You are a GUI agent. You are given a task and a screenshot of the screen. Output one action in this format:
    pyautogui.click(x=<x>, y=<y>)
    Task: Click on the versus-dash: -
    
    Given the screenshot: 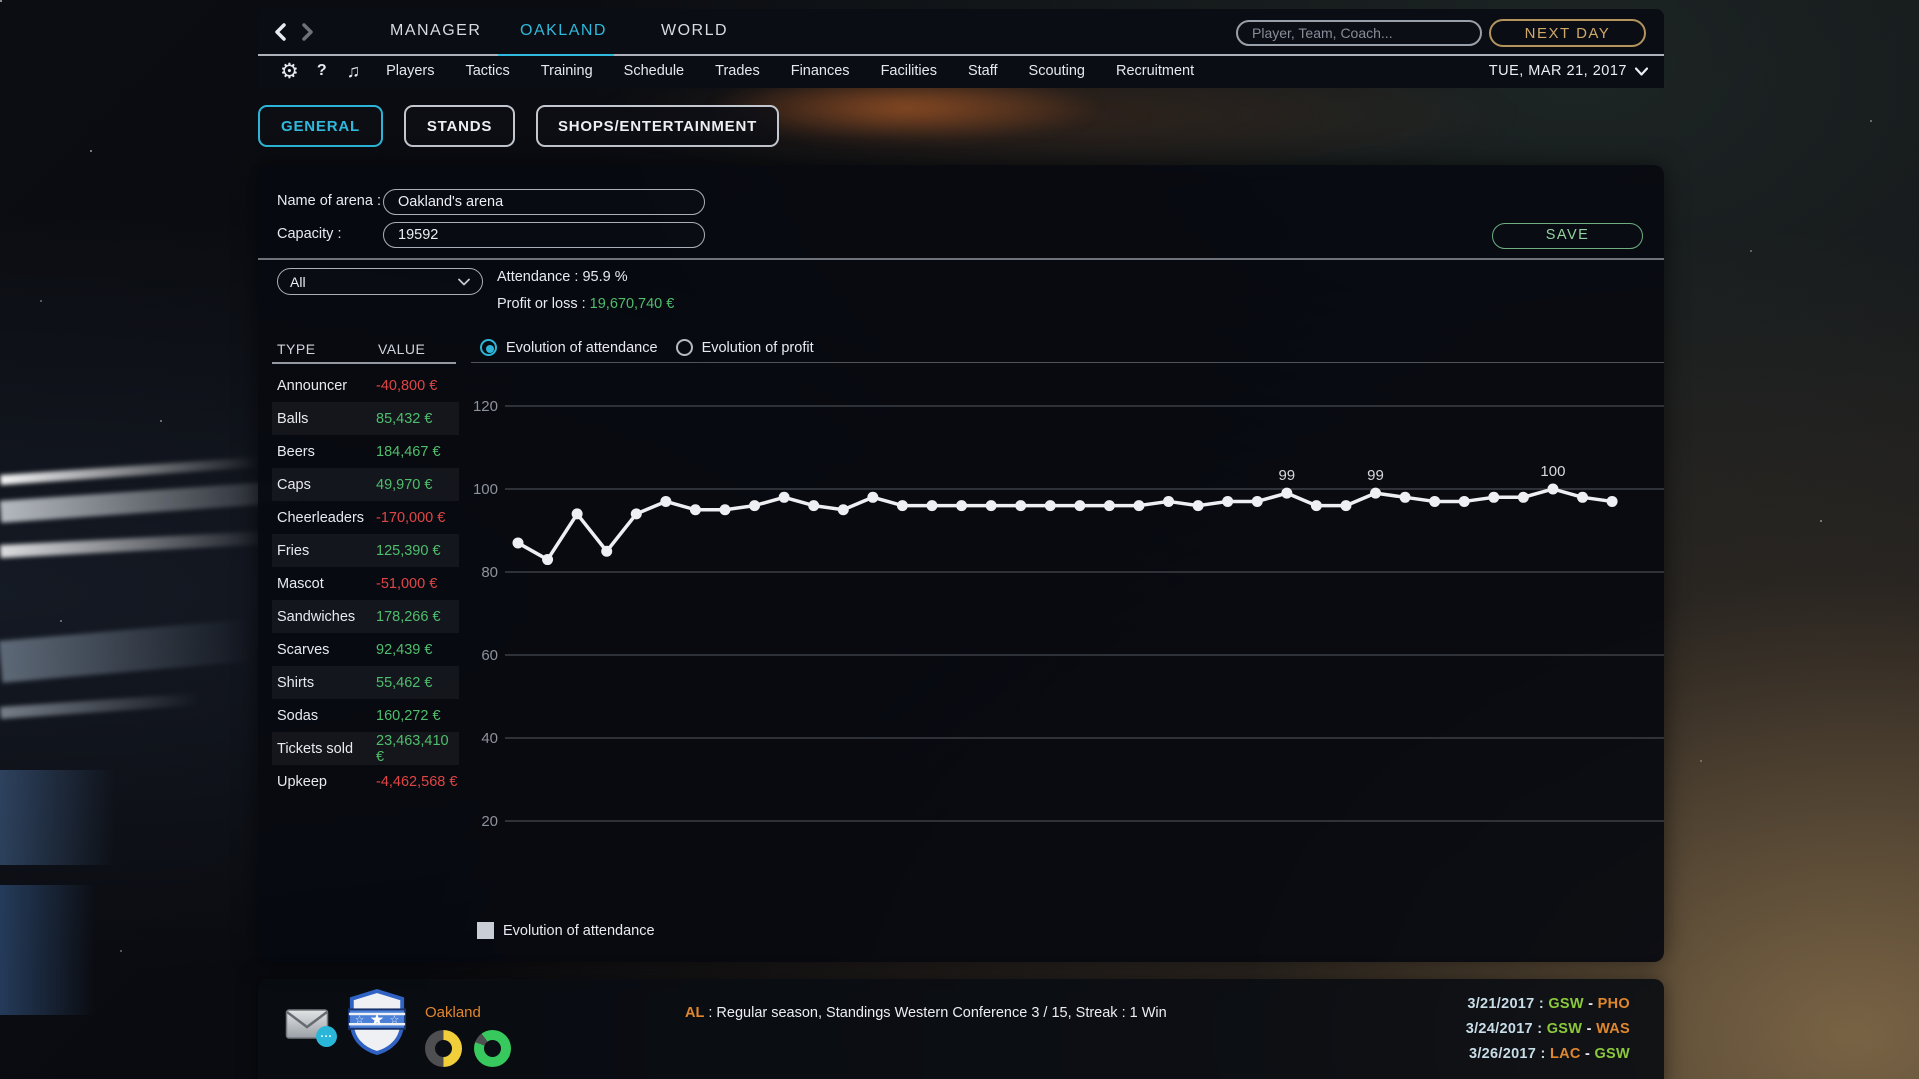 What is the action you would take?
    pyautogui.click(x=1589, y=1029)
    